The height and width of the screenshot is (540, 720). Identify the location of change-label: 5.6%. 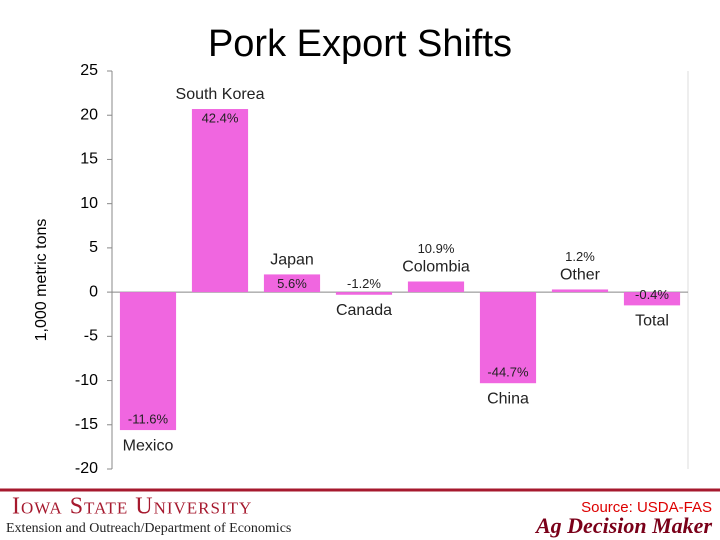
(292, 283).